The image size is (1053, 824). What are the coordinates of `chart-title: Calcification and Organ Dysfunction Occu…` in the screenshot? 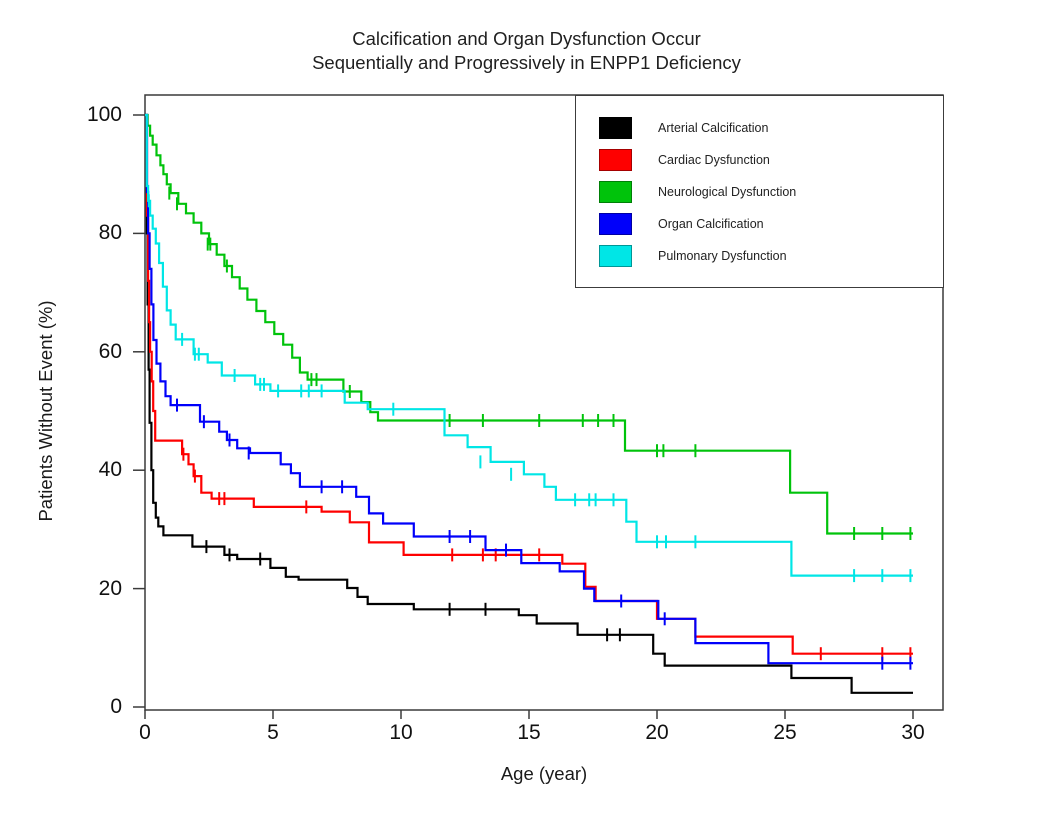 It's located at (526, 51).